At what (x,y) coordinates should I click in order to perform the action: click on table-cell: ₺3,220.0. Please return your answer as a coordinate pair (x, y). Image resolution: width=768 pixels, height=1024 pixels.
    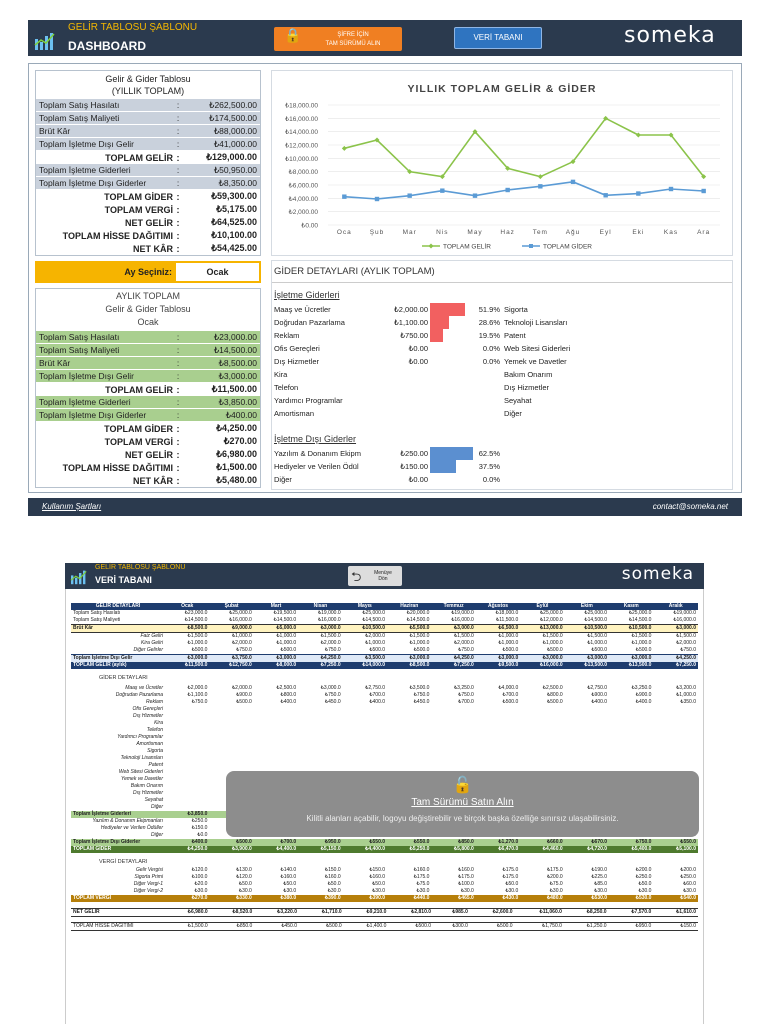
    Looking at the image, I should click on (287, 912).